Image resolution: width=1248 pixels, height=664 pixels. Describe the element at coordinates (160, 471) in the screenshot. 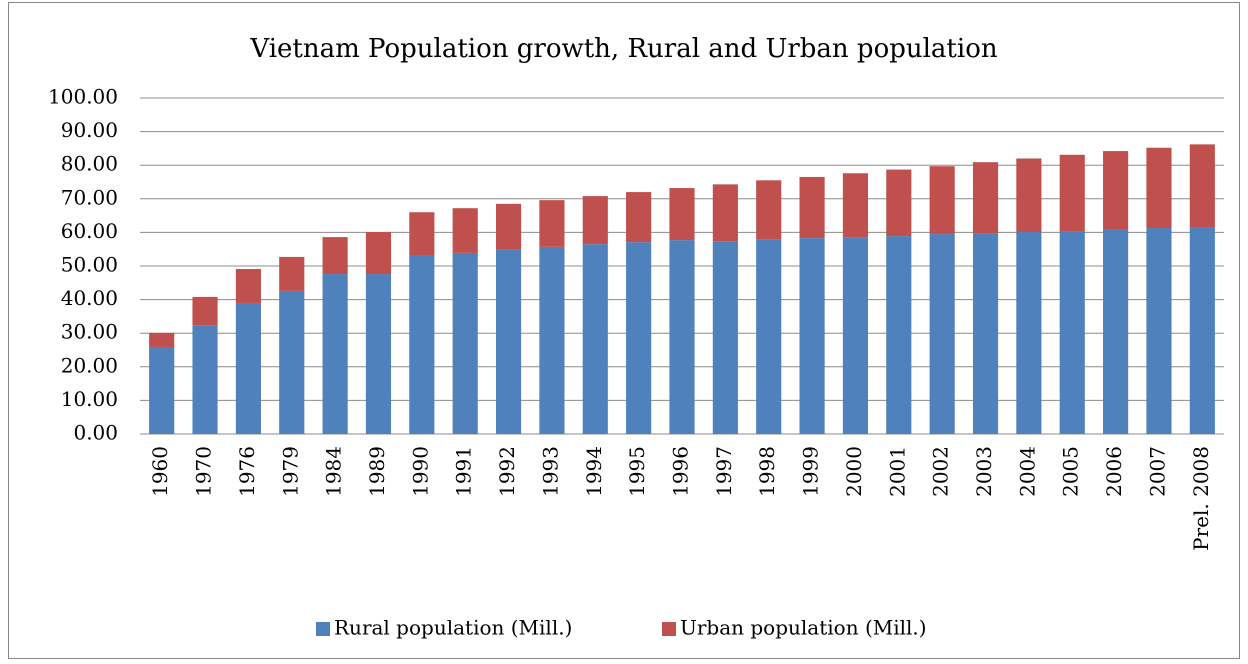

I see `x-tick-label: 1960` at that location.